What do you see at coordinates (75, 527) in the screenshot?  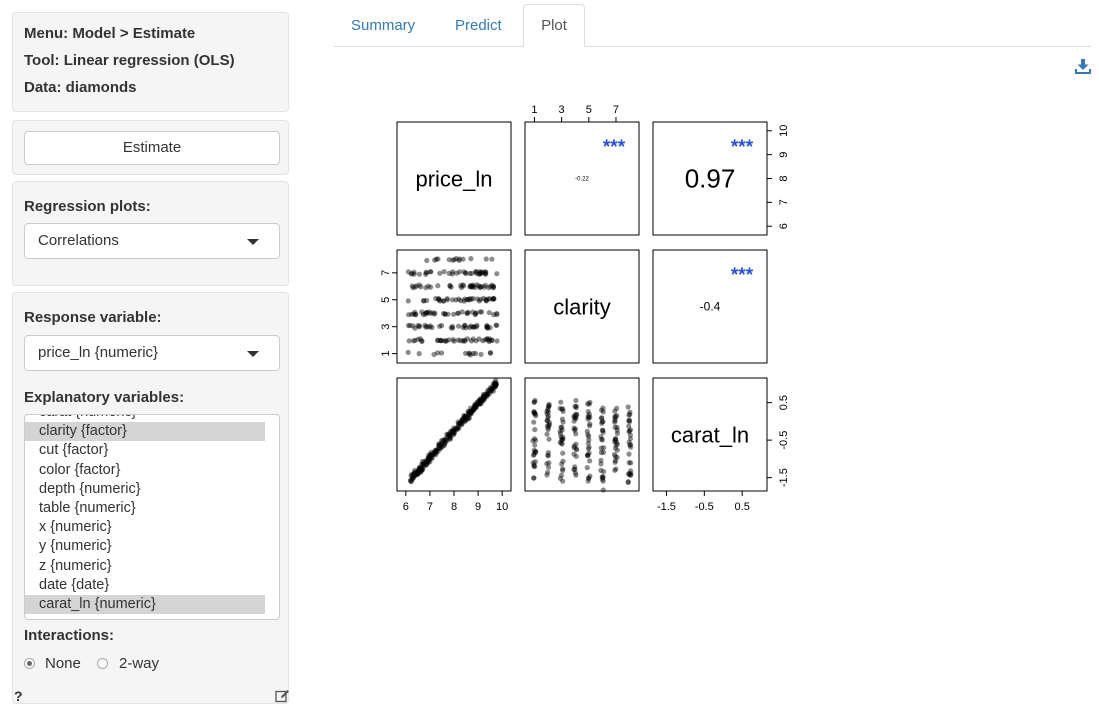 I see `explanatory-option: x {numeric}` at bounding box center [75, 527].